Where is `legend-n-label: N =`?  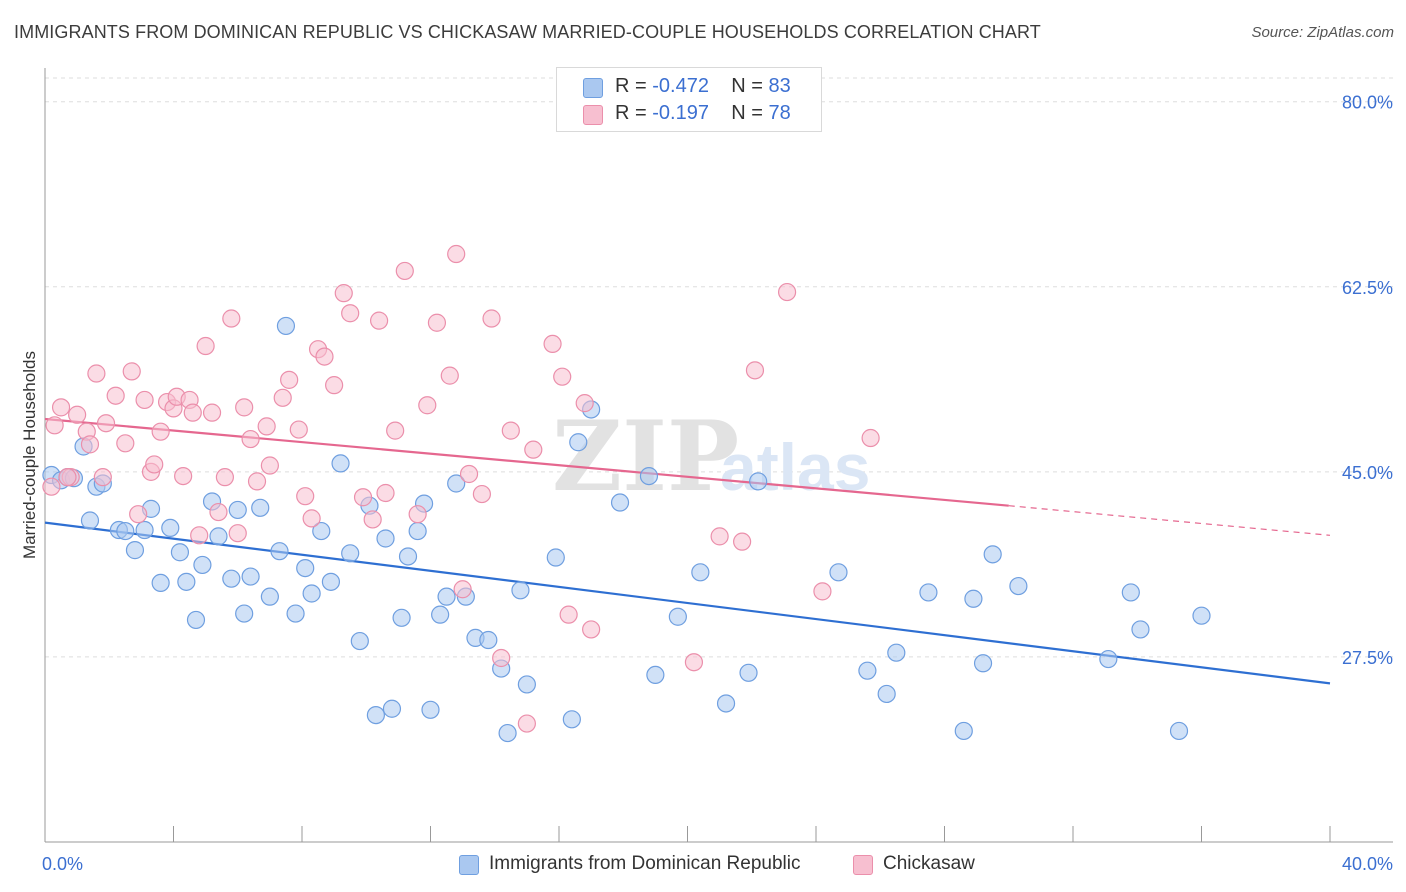 legend-n-label: N = is located at coordinates (747, 86).